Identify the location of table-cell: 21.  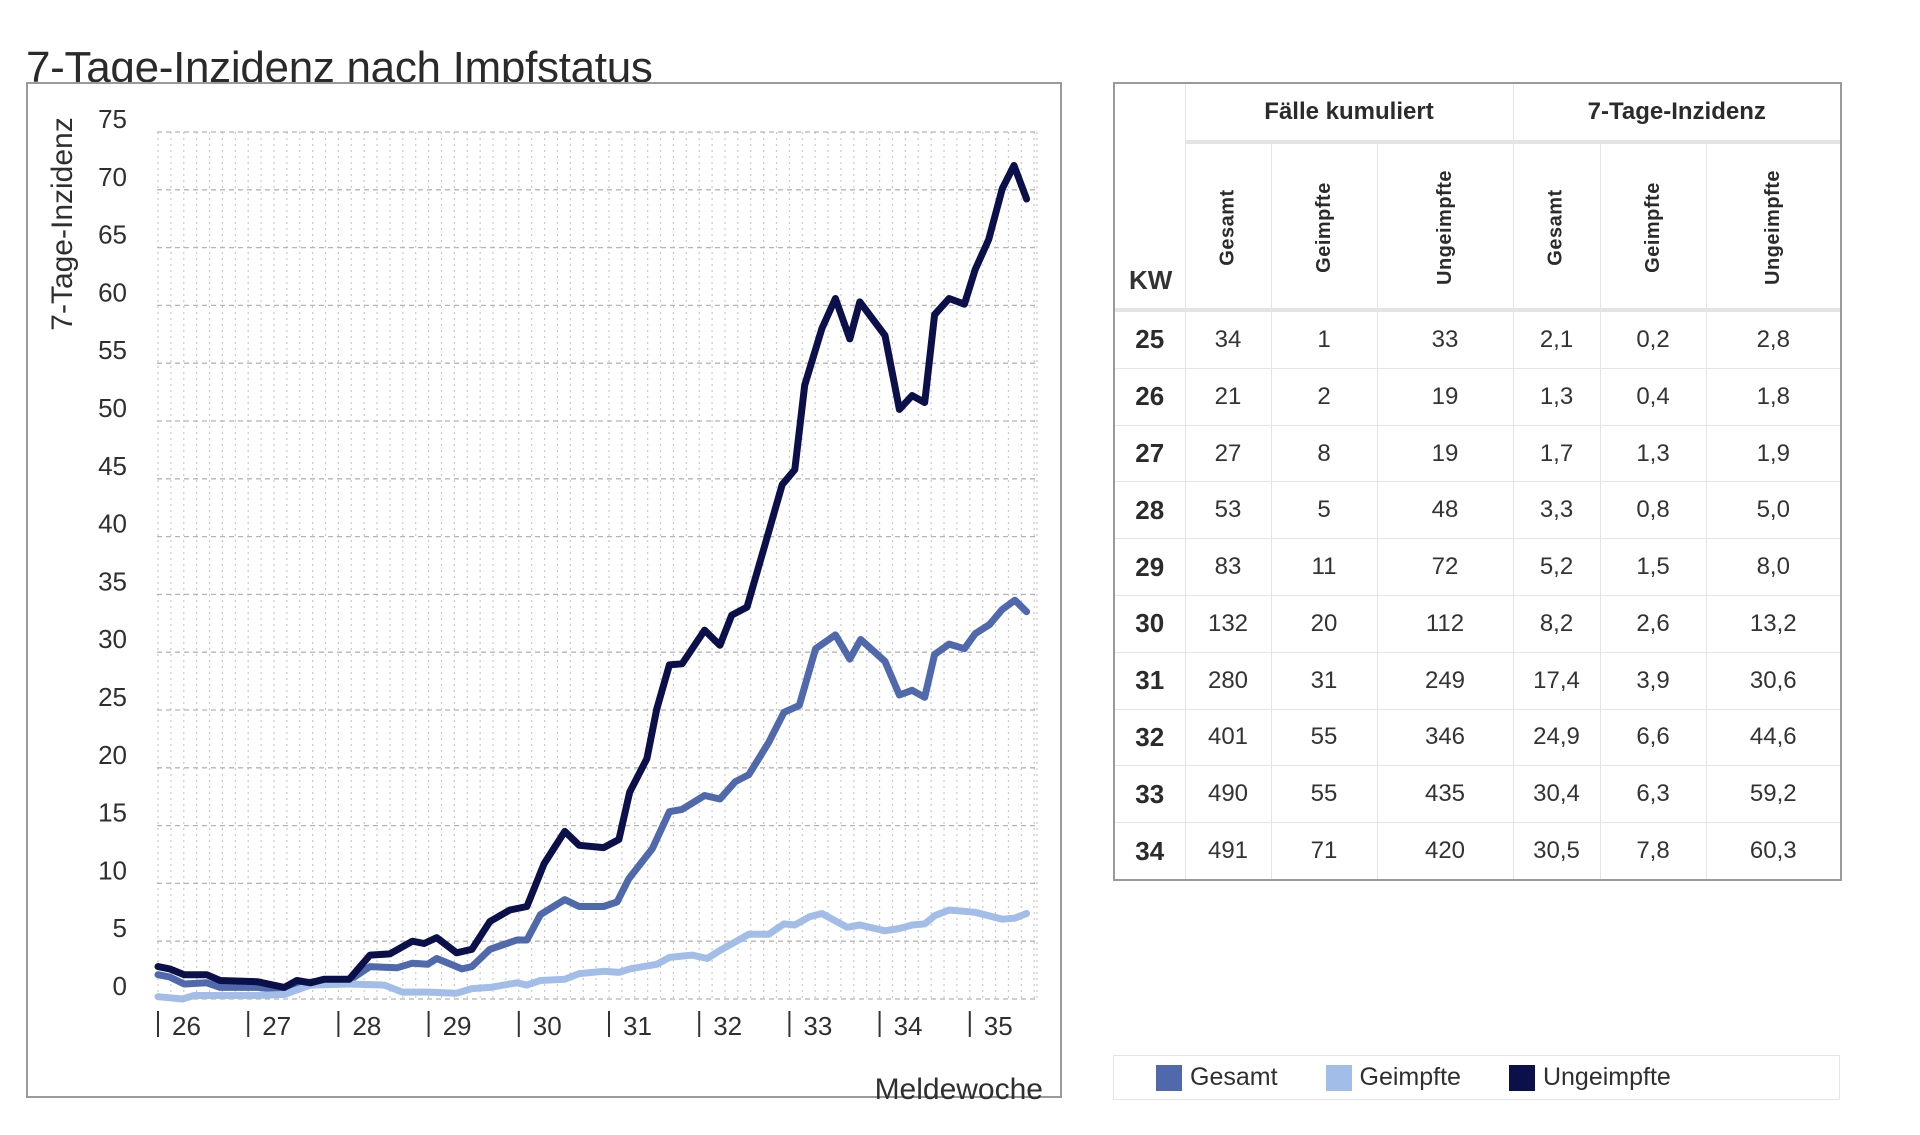
(1228, 396).